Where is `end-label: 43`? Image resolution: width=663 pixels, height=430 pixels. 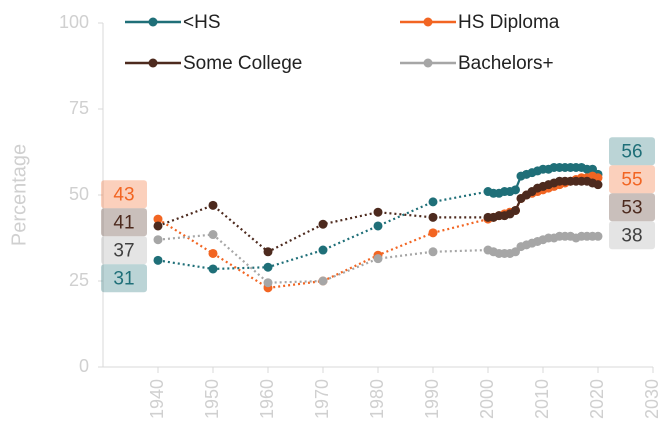 end-label: 43 is located at coordinates (123, 194).